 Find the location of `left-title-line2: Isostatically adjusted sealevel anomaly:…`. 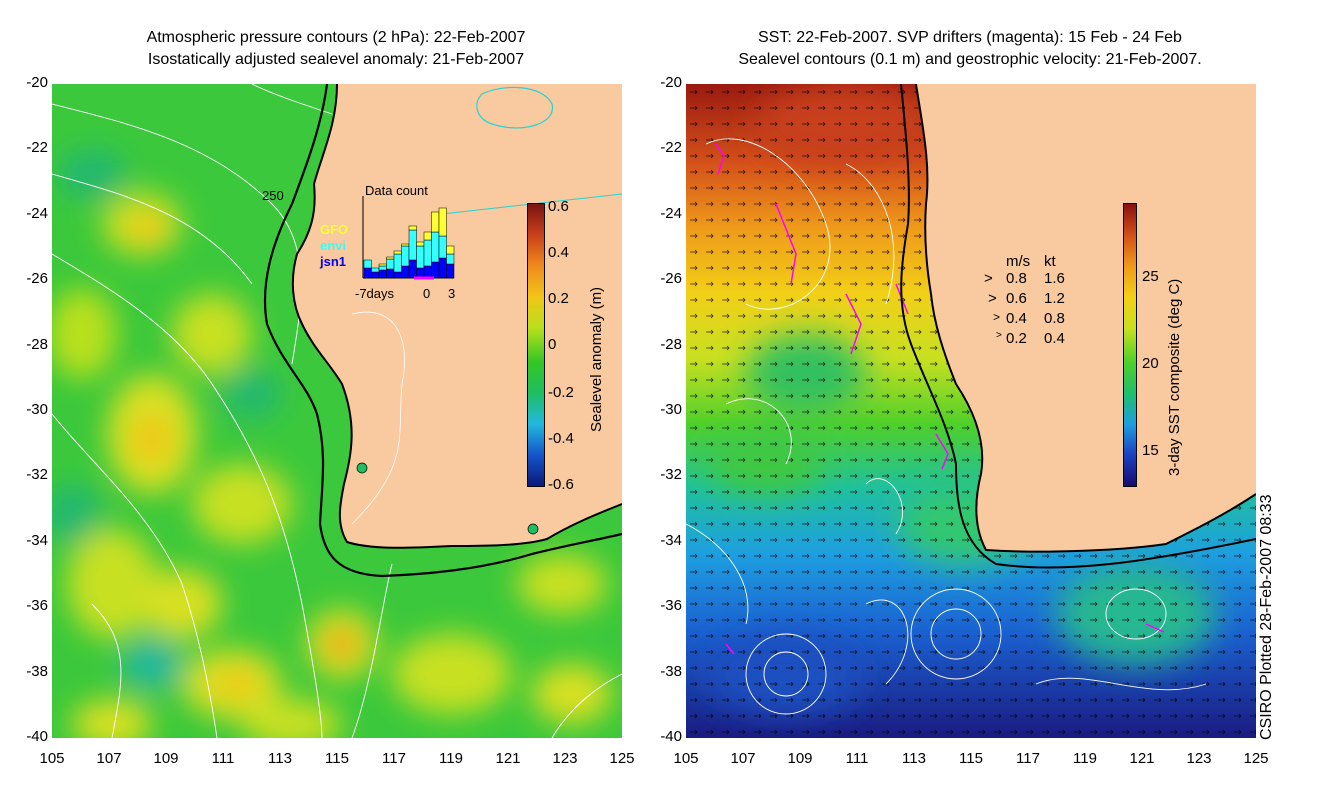

left-title-line2: Isostatically adjusted sealevel anomaly:… is located at coordinates (336, 59).